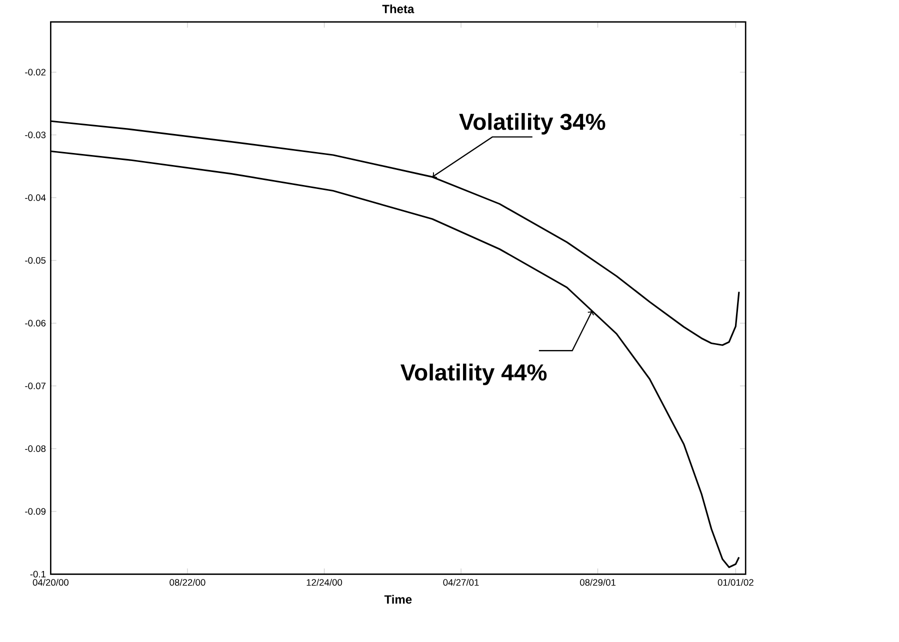 This screenshot has width=899, height=642. What do you see at coordinates (598, 582) in the screenshot?
I see `x-tick-label: 08/29/01` at bounding box center [598, 582].